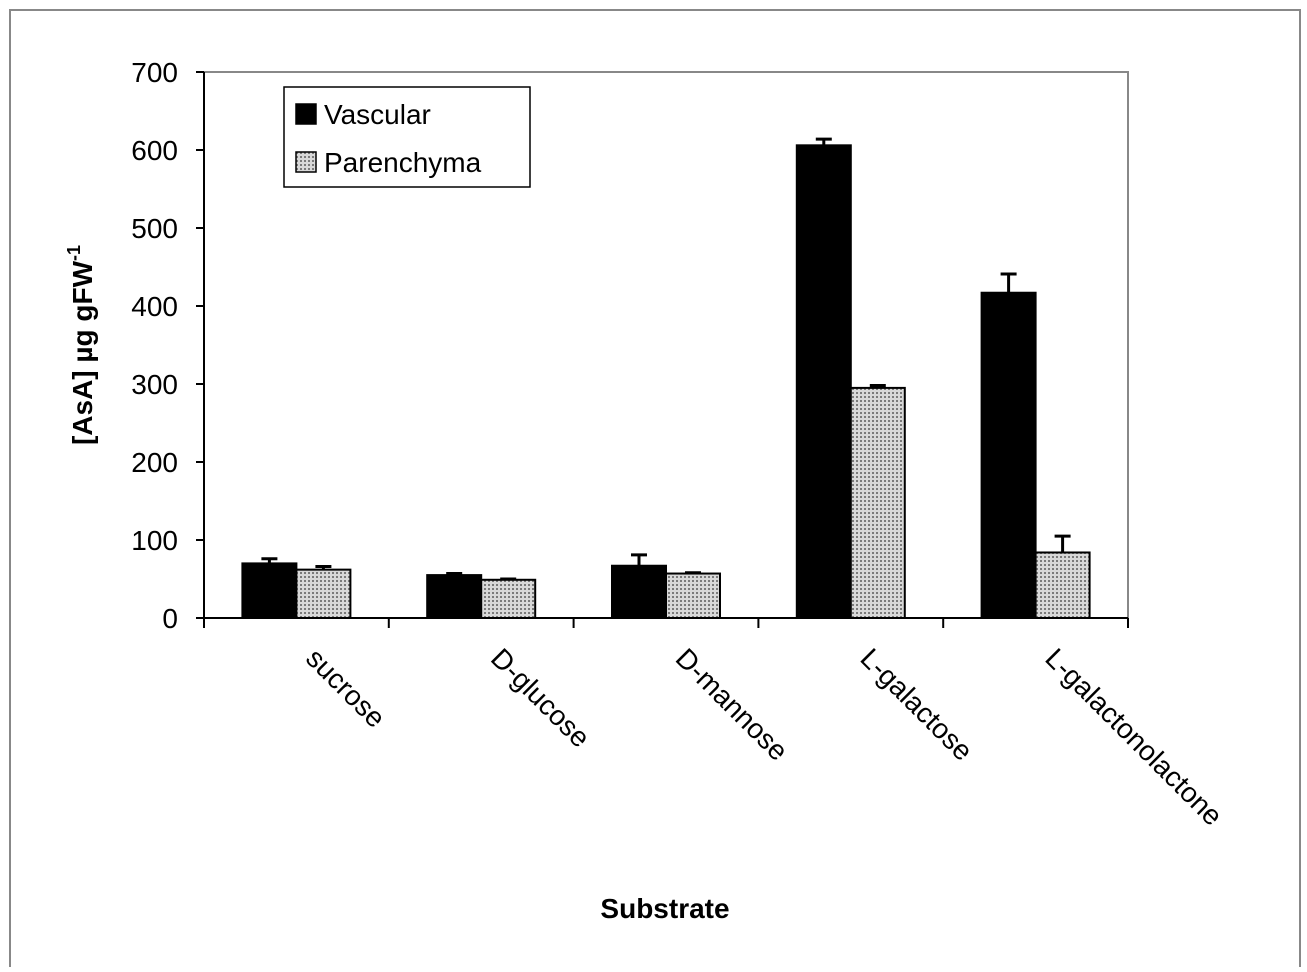 Image resolution: width=1307 pixels, height=972 pixels. Describe the element at coordinates (82, 352) in the screenshot. I see `y-axis-title-main: [AsA] µg gFW` at that location.